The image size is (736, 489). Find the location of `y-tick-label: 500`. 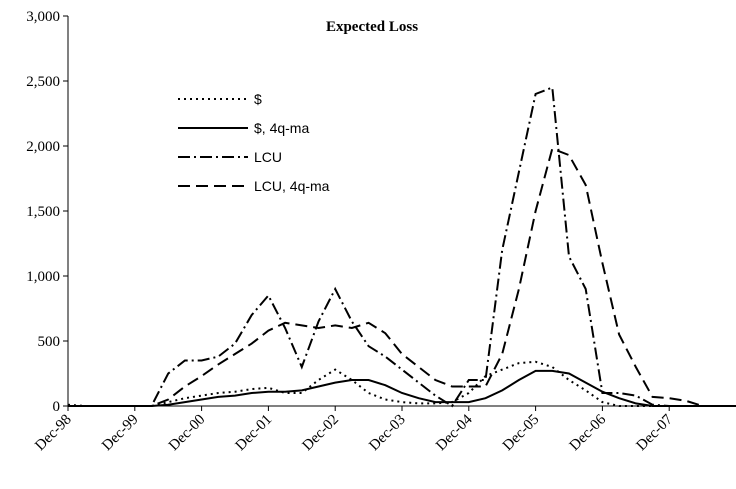

y-tick-label: 500 is located at coordinates (49, 342).